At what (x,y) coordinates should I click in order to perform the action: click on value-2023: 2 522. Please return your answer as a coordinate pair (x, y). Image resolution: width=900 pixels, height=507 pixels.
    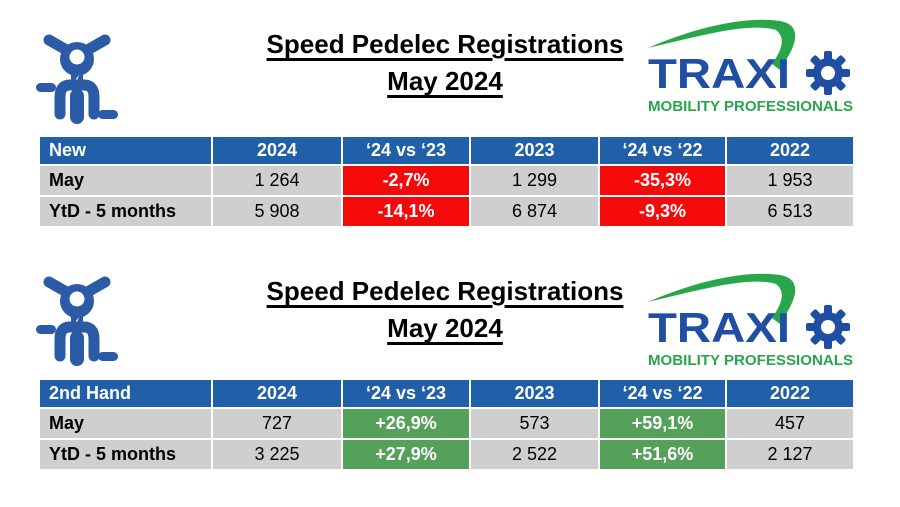
    Looking at the image, I should click on (534, 454).